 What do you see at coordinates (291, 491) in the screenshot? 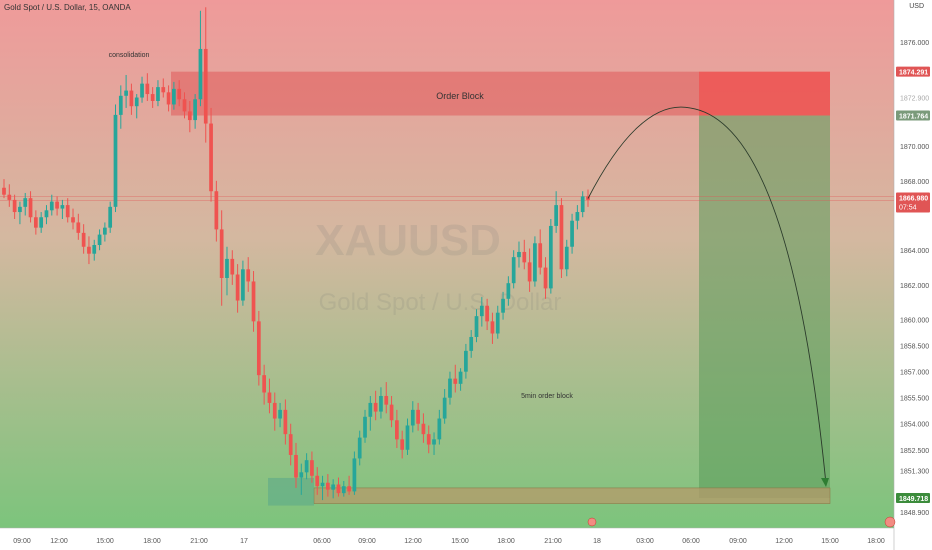
I see `origin-zone` at bounding box center [291, 491].